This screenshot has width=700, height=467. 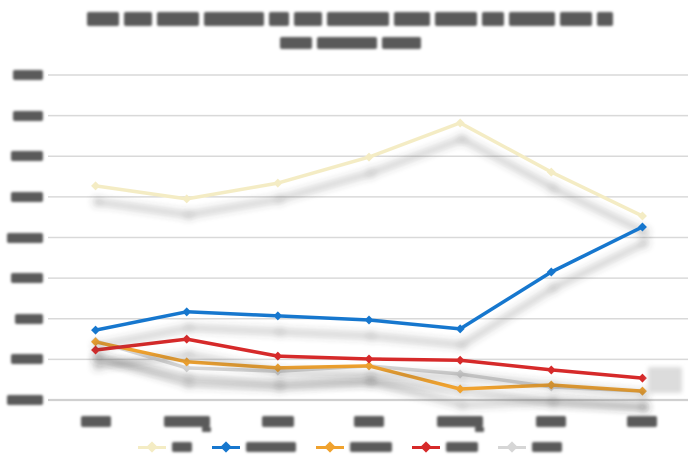 What do you see at coordinates (445, 447) in the screenshot?
I see `legend-entry-red` at bounding box center [445, 447].